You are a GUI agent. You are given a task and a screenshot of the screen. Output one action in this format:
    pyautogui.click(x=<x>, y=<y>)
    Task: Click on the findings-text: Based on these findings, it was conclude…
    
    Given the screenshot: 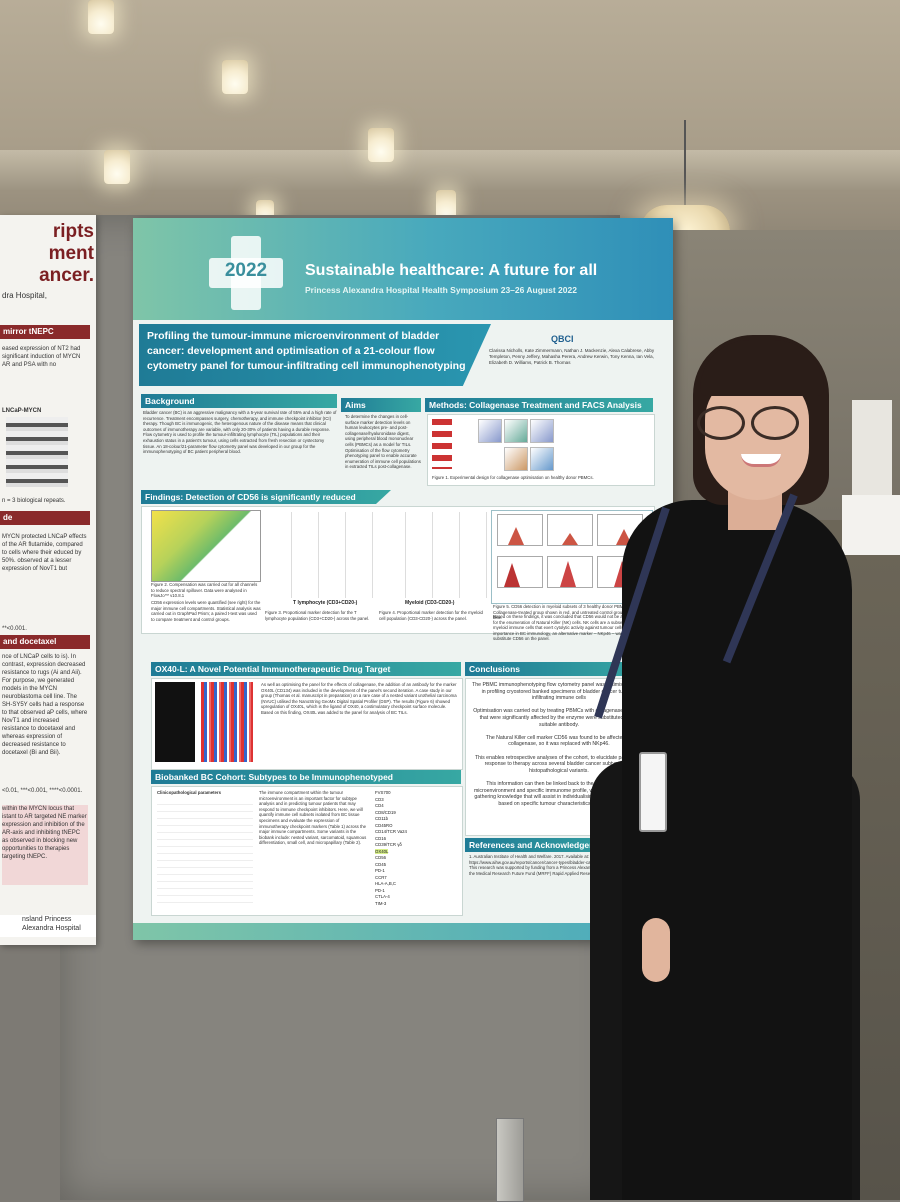 What is the action you would take?
    pyautogui.click(x=571, y=628)
    